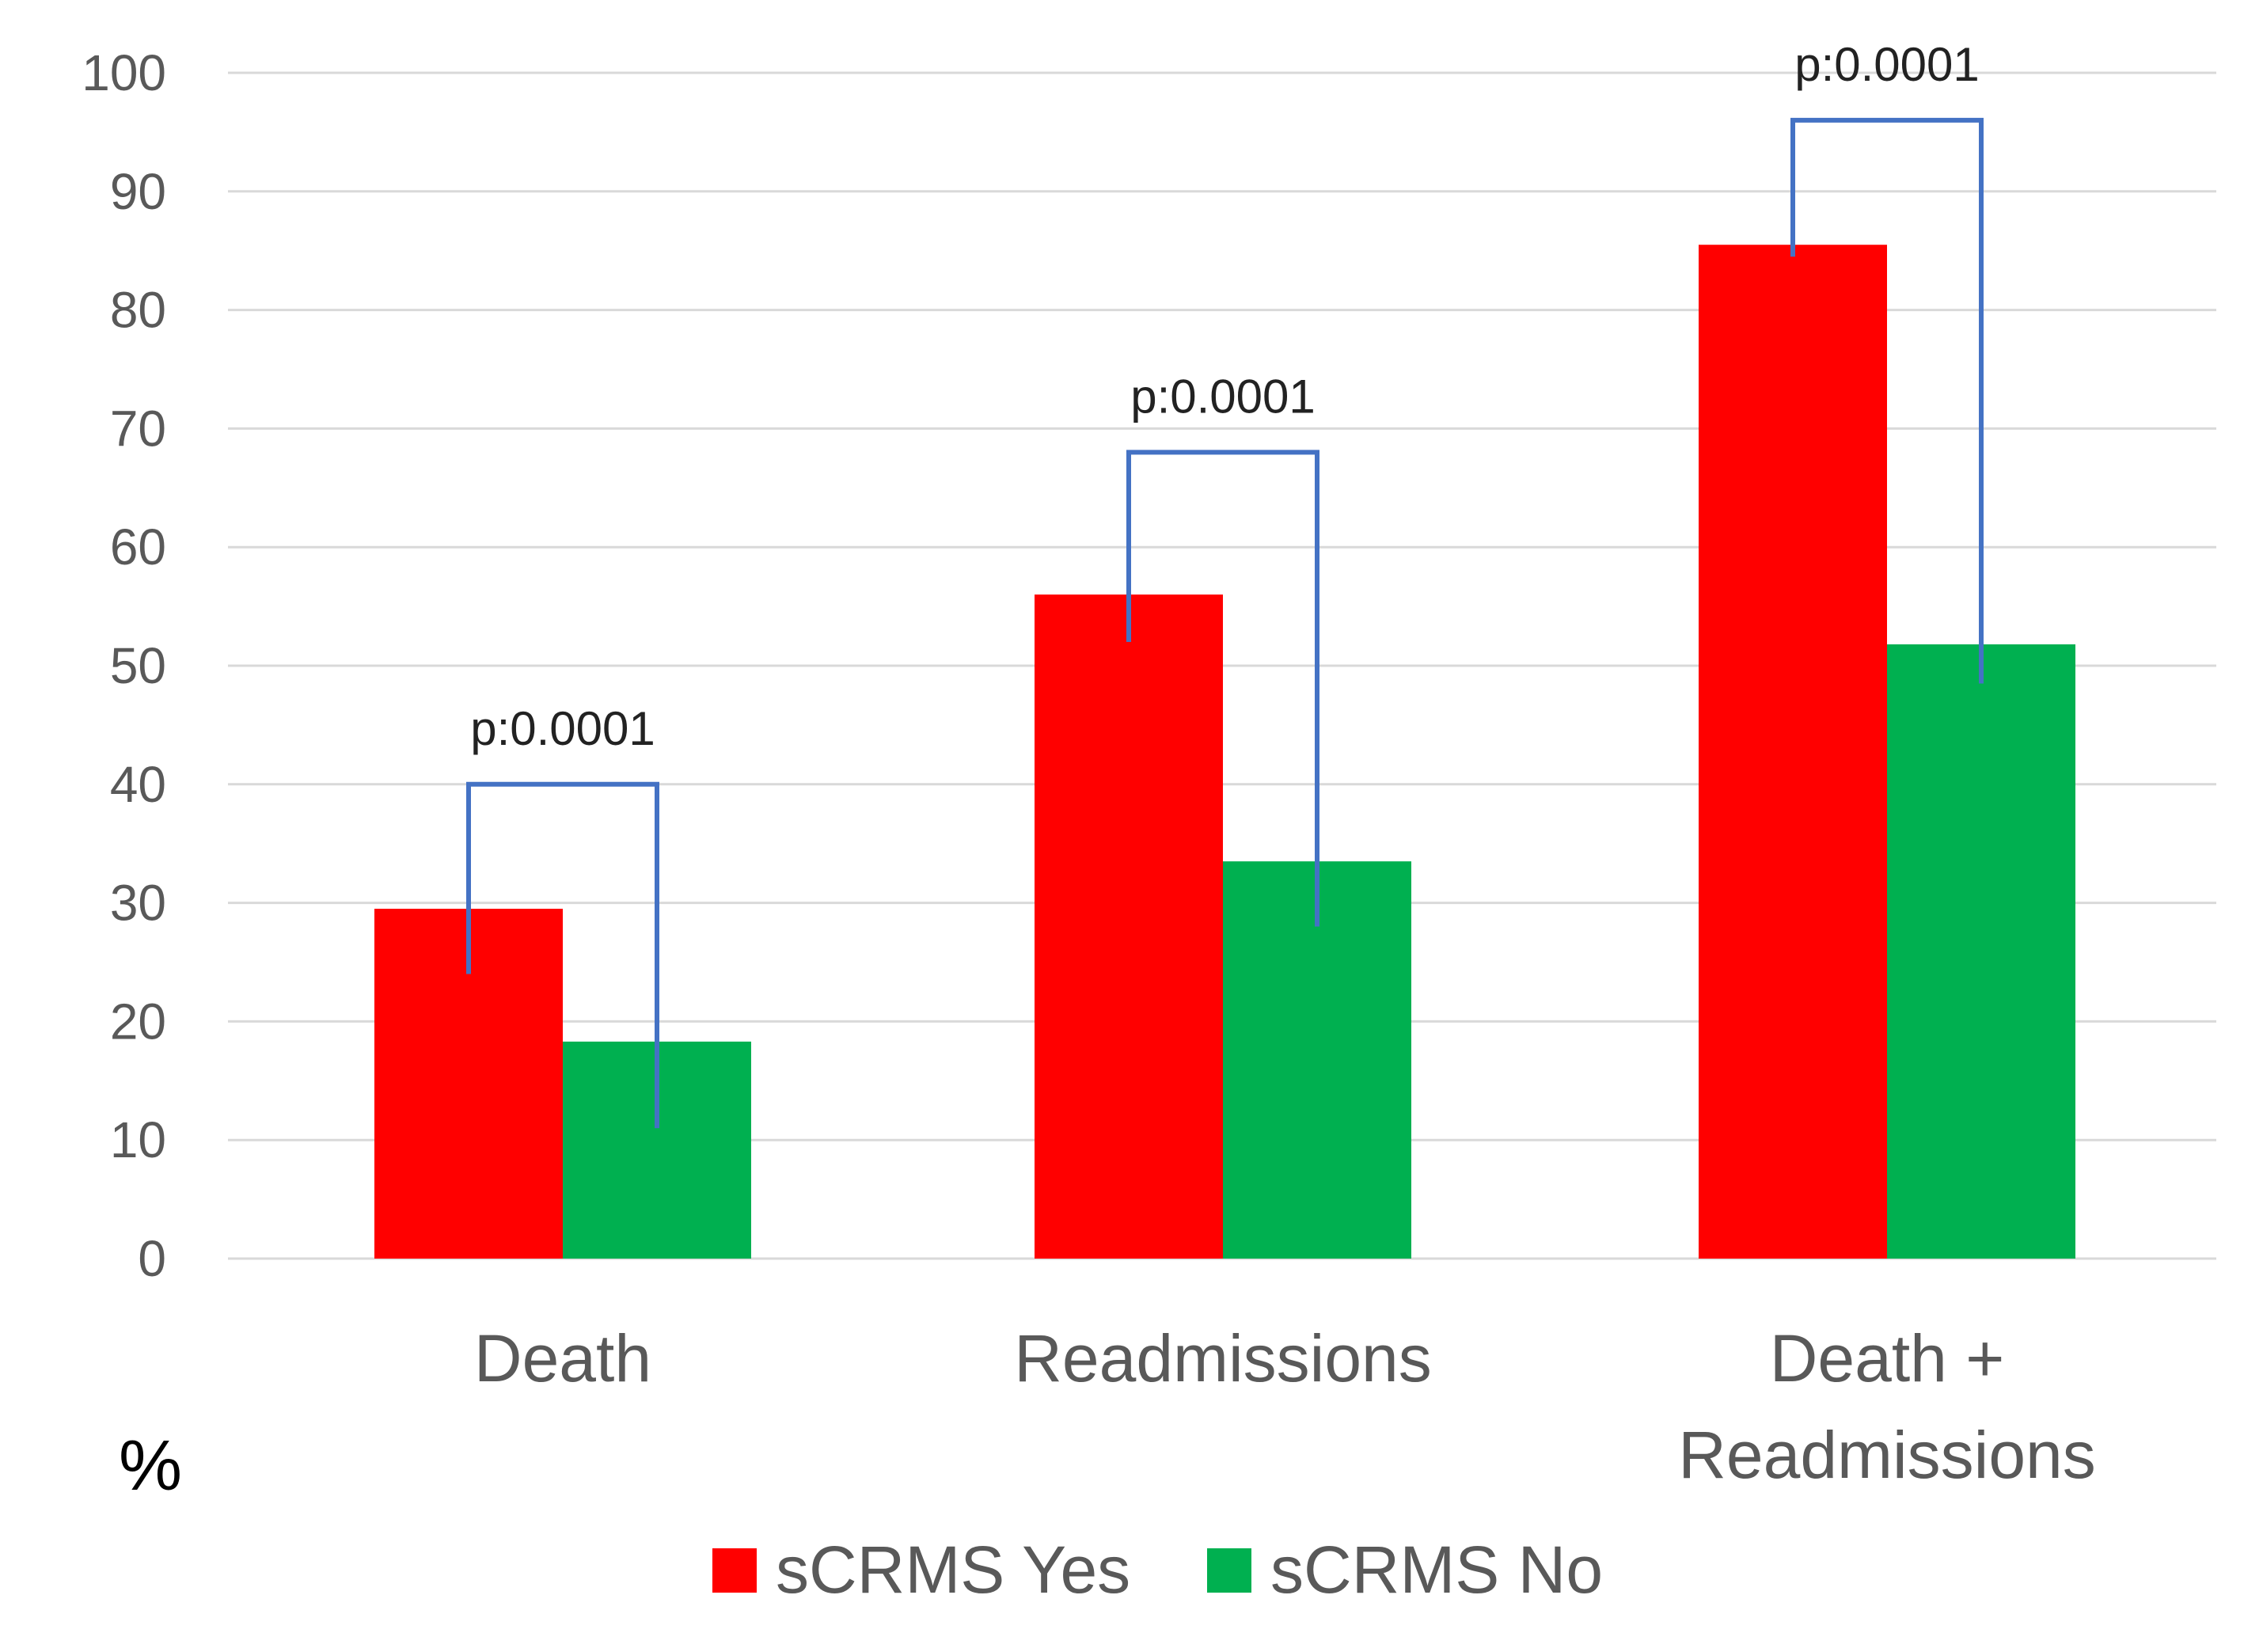 The height and width of the screenshot is (1652, 2263). What do you see at coordinates (138, 665) in the screenshot?
I see `y-tick-label: 50` at bounding box center [138, 665].